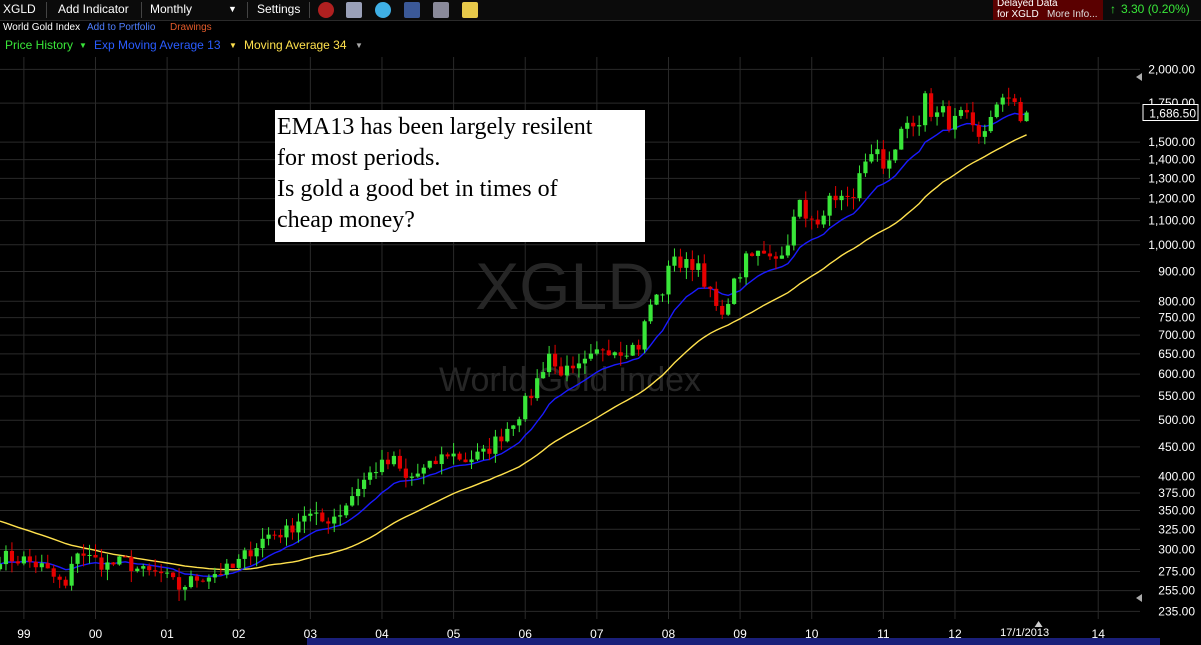  Describe the element at coordinates (1171, 245) in the screenshot. I see `y-tick-label: 1,000.00` at that location.